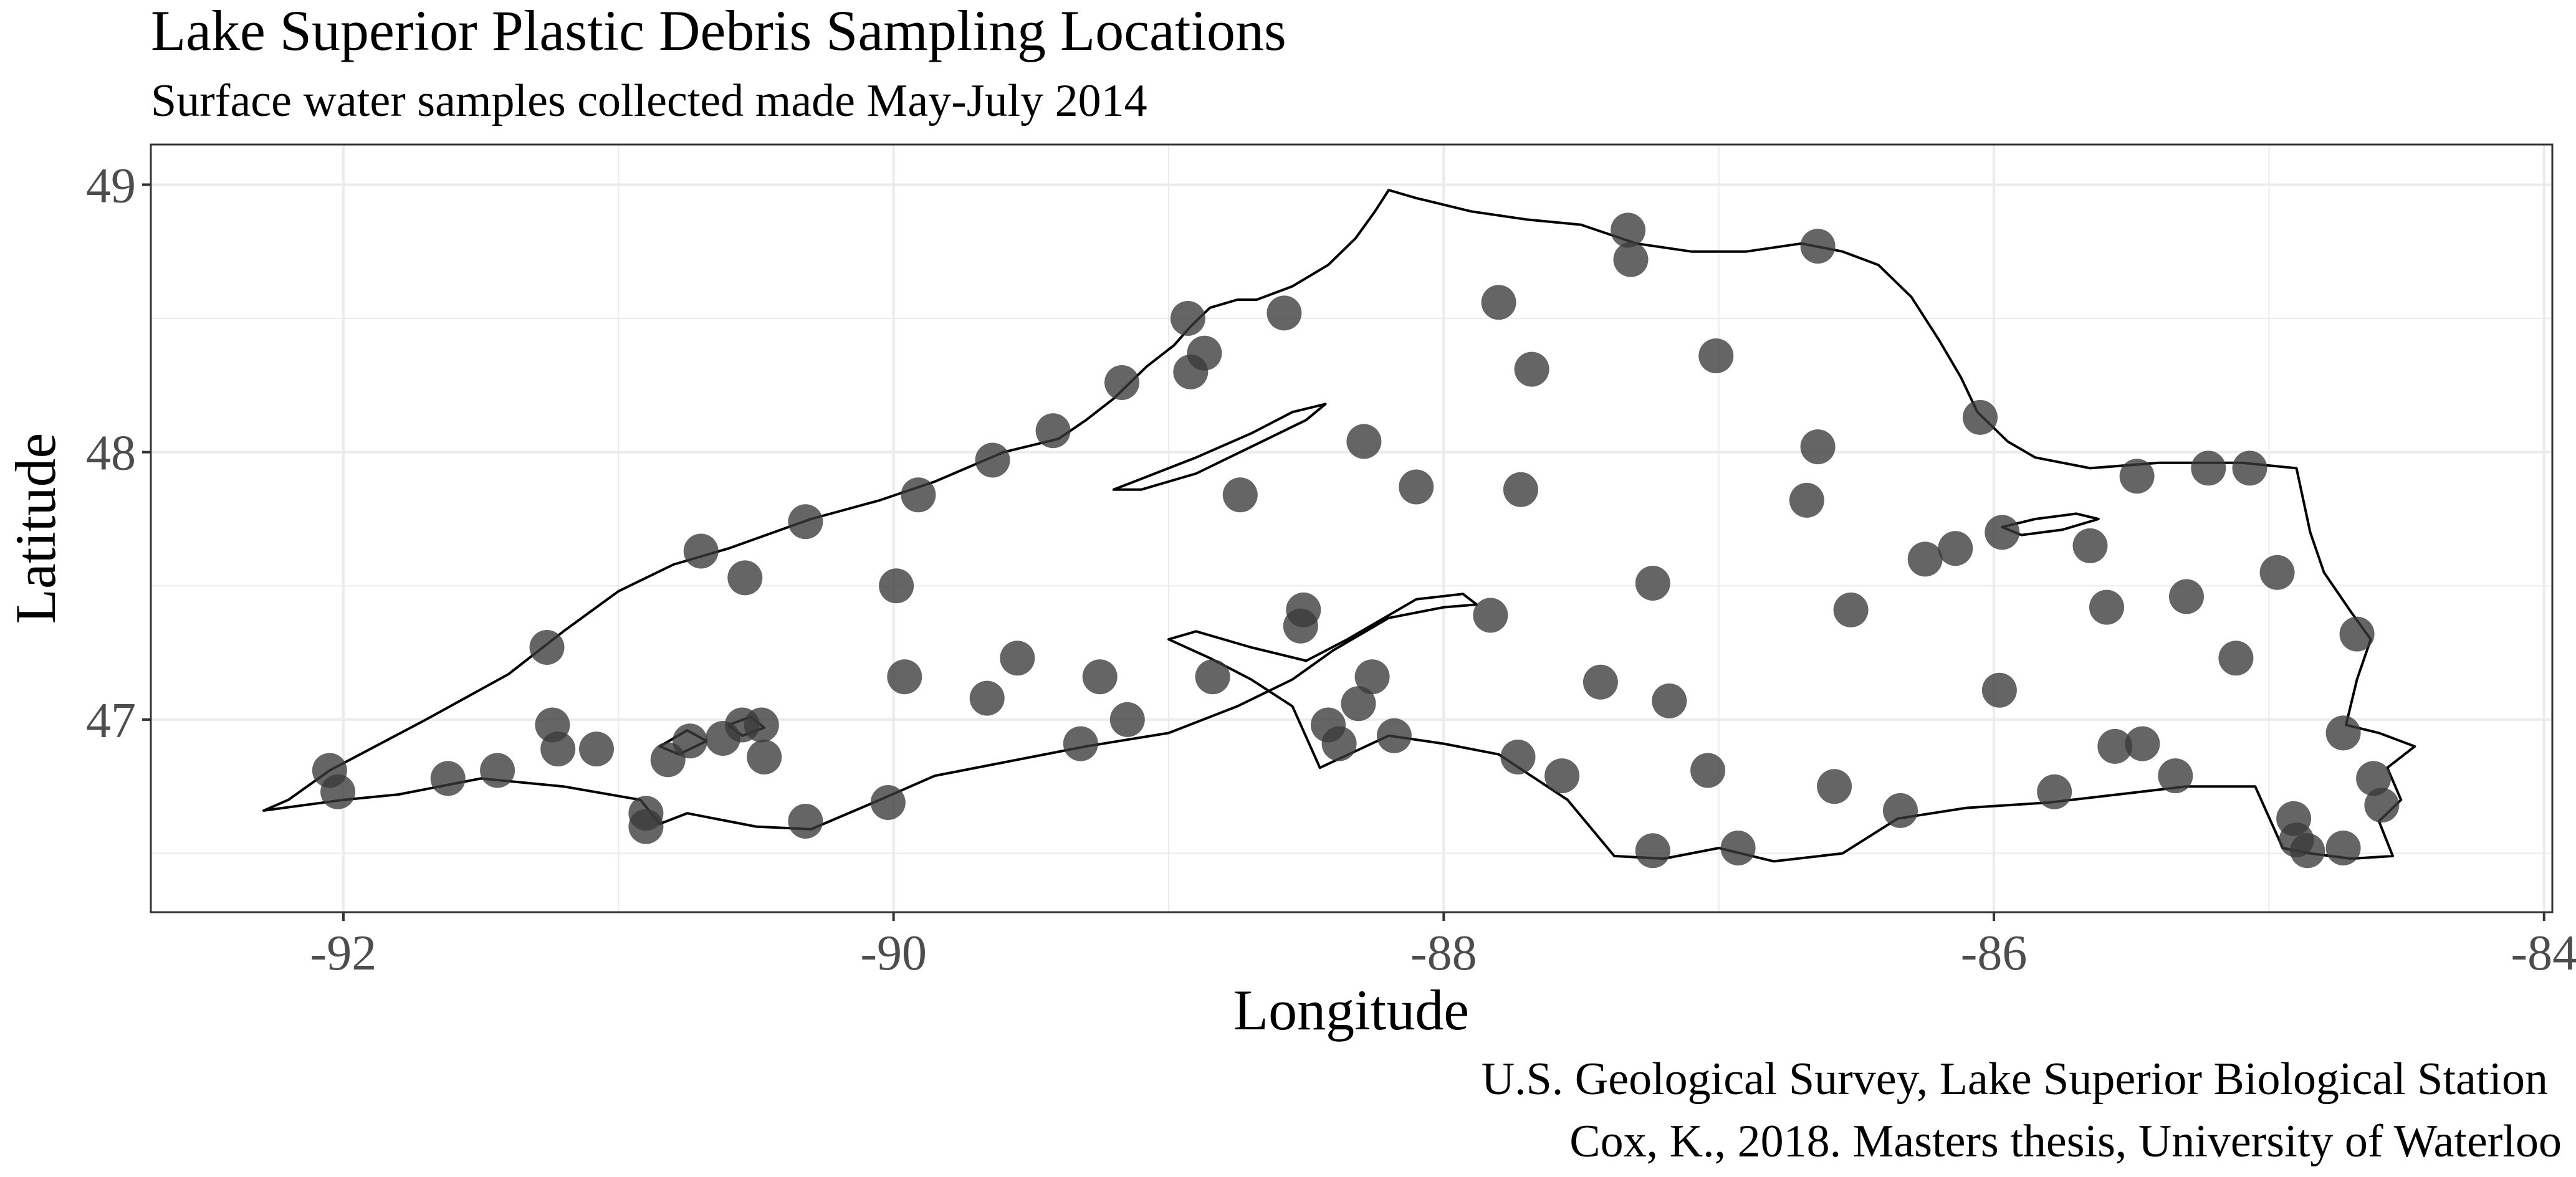 This screenshot has height=1177, width=2576. I want to click on x-tick-label: -90, so click(894, 953).